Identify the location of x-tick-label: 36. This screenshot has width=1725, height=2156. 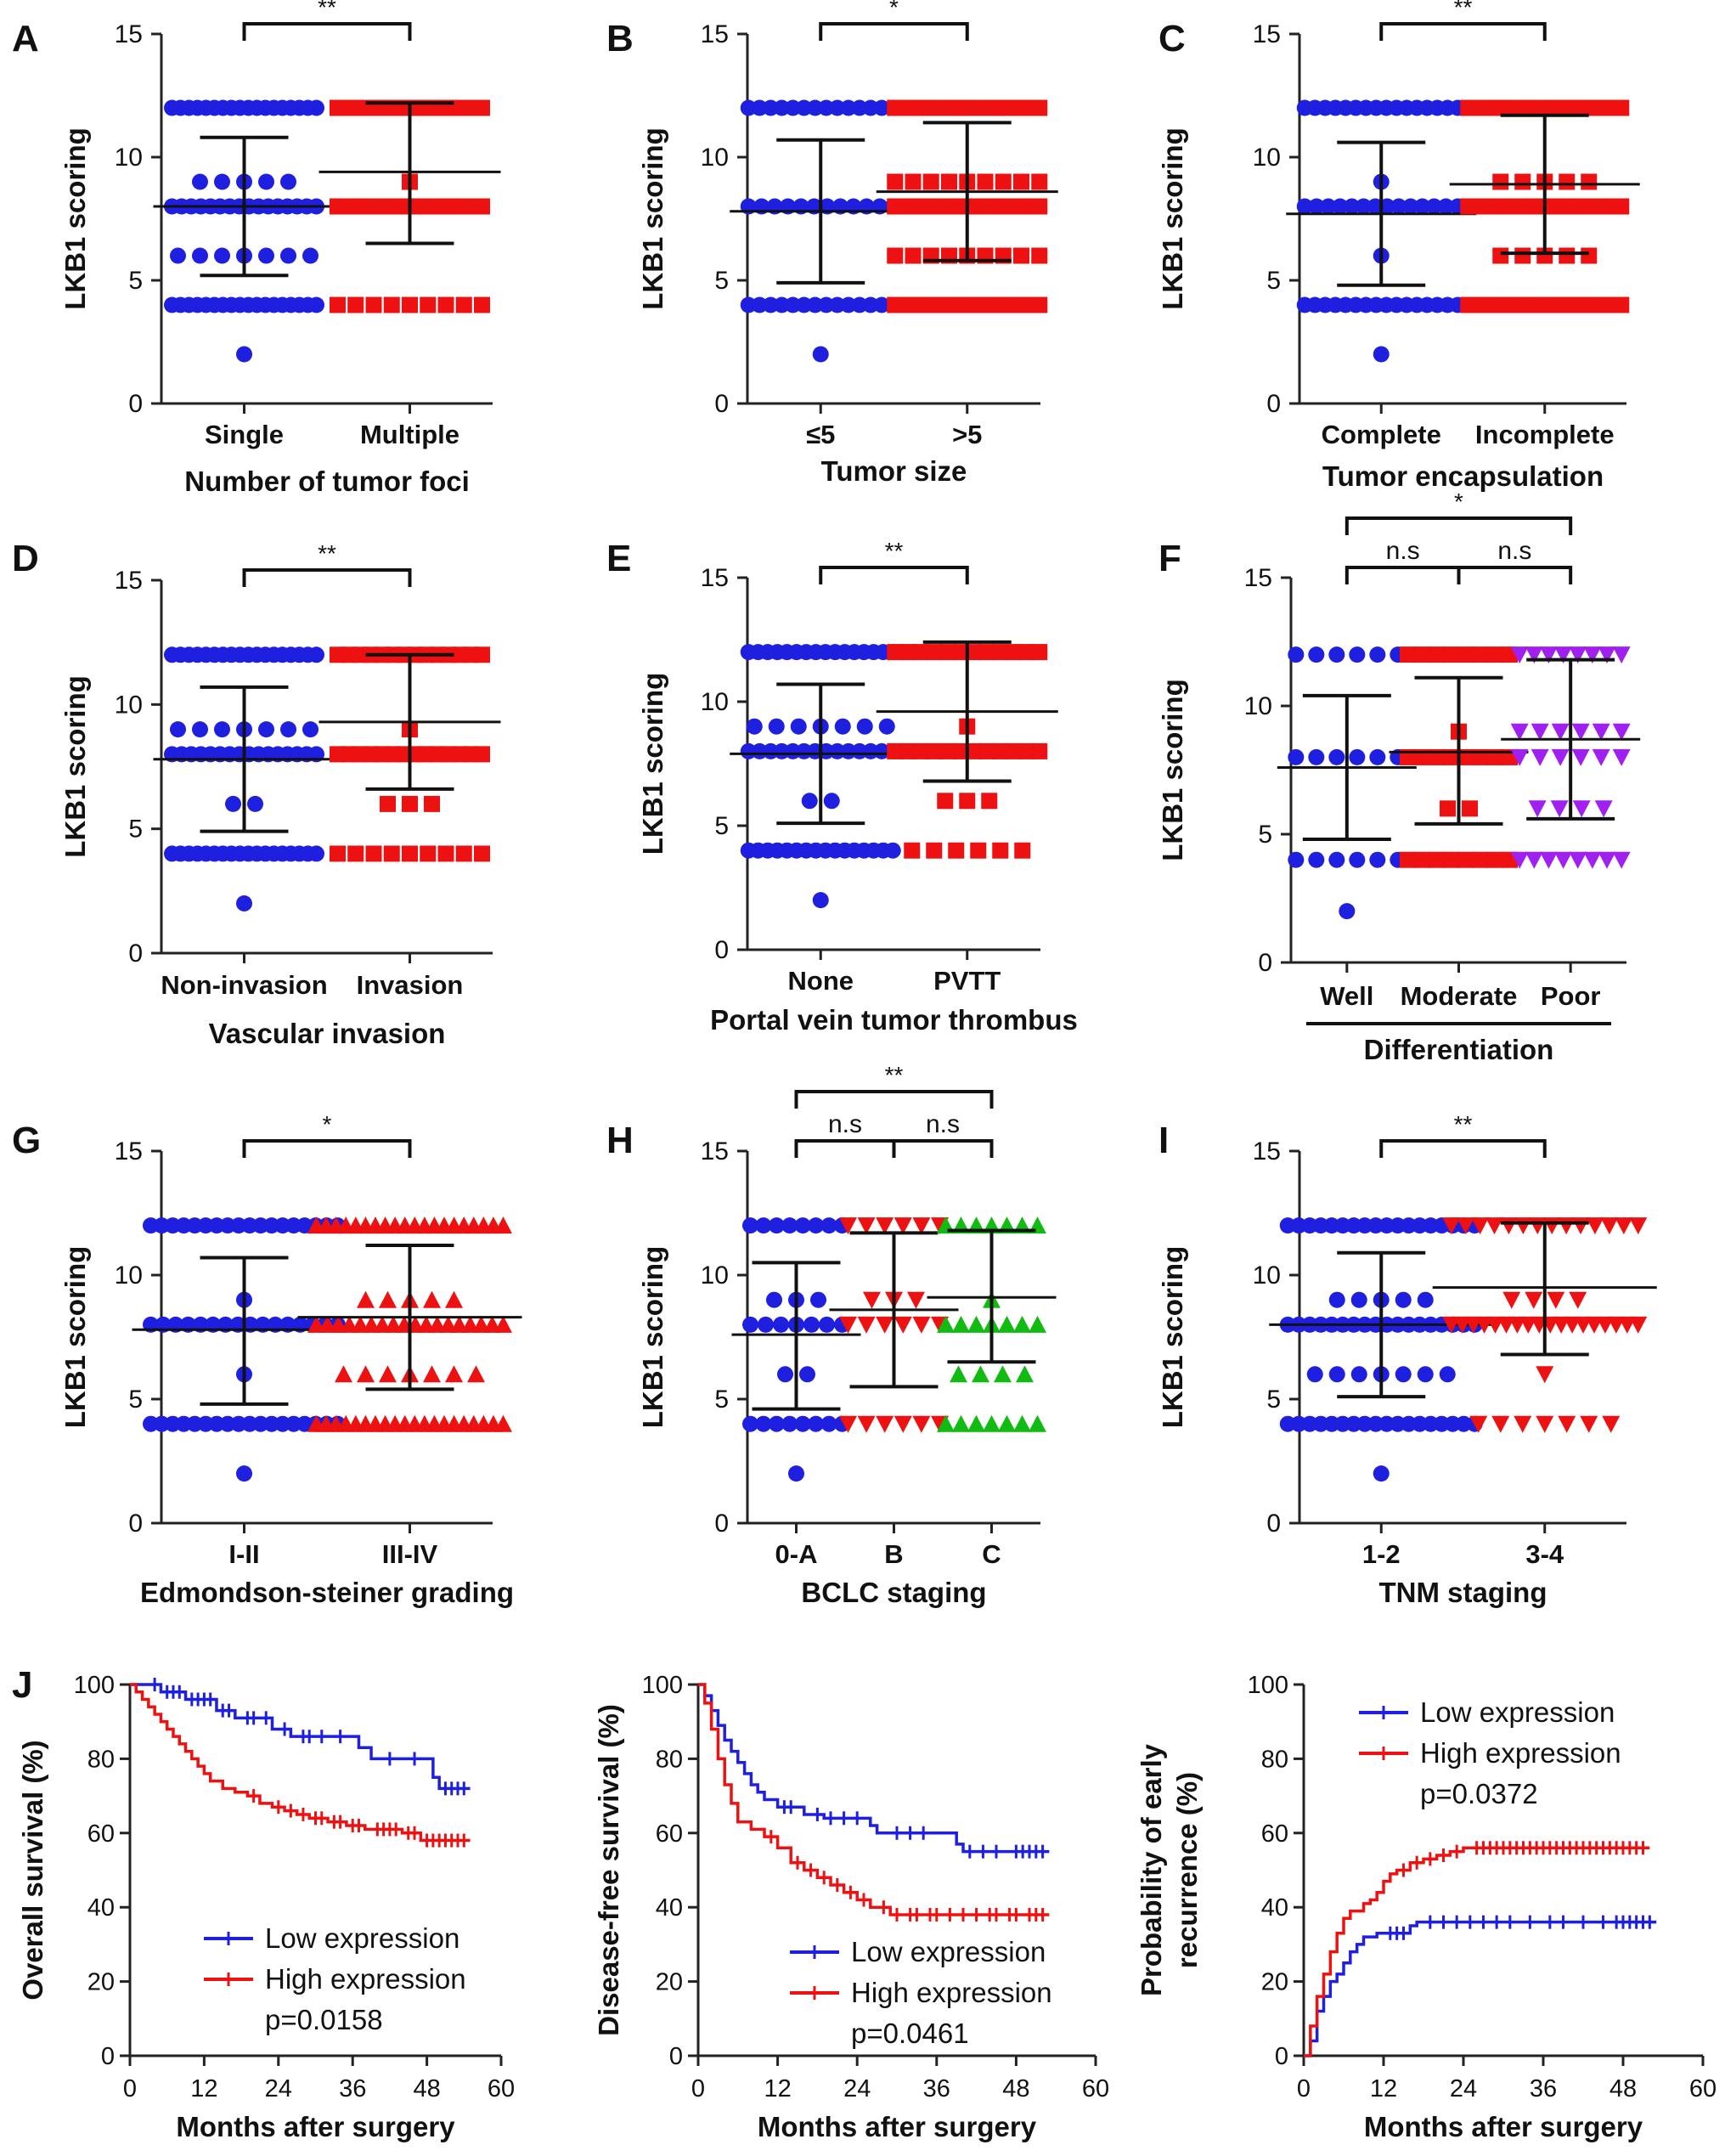
(1544, 2088).